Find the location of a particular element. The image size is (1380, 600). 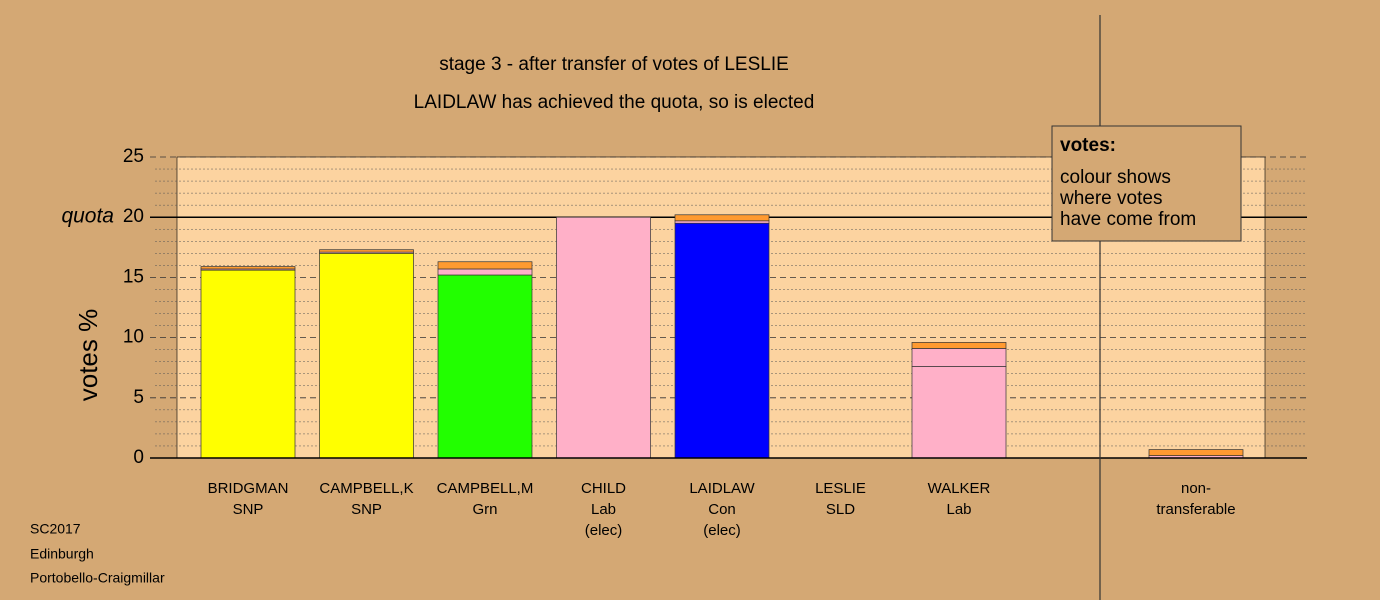

x-tick-label: BRIDGMAN is located at coordinates (248, 488).